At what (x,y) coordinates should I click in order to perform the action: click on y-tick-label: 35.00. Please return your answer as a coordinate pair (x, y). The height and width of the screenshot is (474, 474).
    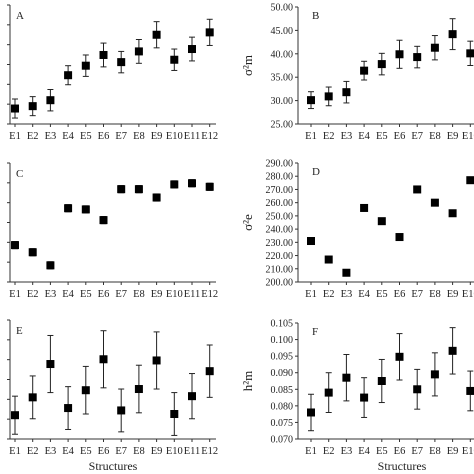
    Looking at the image, I should click on (282, 78).